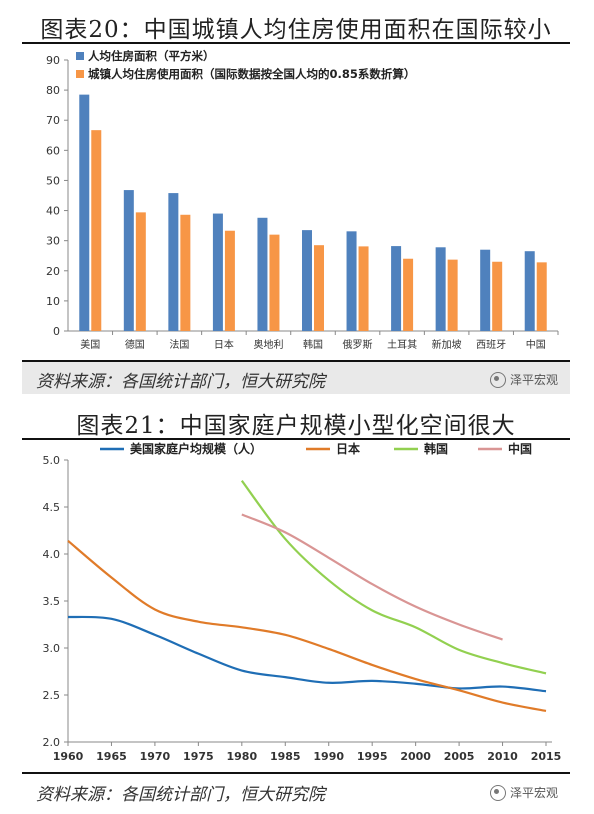 This screenshot has width=594, height=814. Describe the element at coordinates (402, 344) in the screenshot. I see `x-tick-label: 土耳其` at that location.